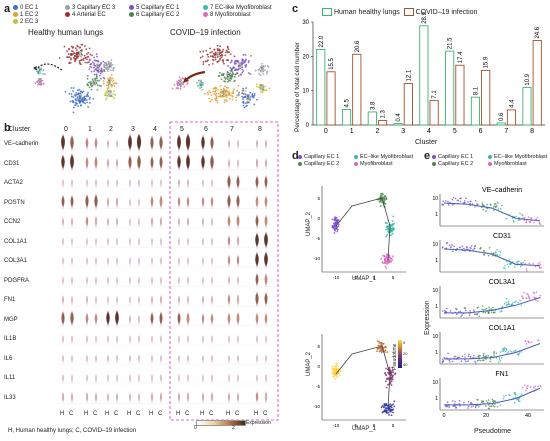 This screenshot has width=550, height=441. Describe the element at coordinates (295, 156) in the screenshot. I see `panel-d-letter: d` at that location.